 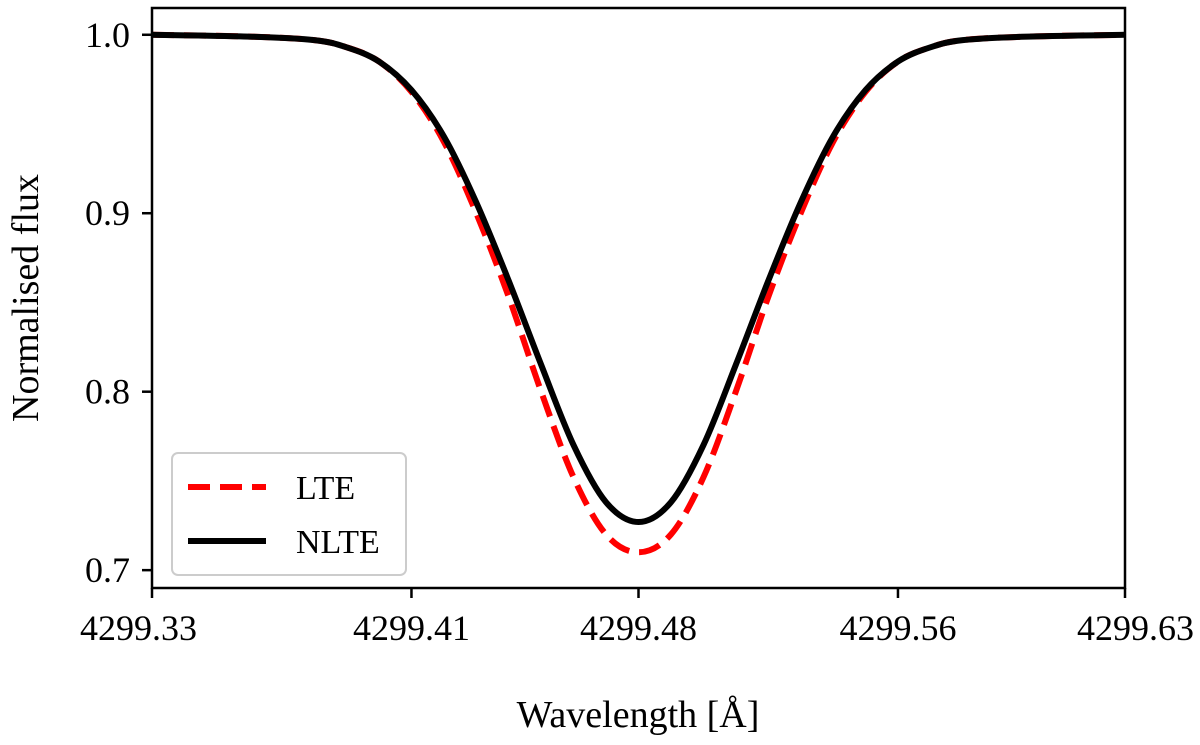 What do you see at coordinates (138, 628) in the screenshot?
I see `x-tick-label: 4299.33` at bounding box center [138, 628].